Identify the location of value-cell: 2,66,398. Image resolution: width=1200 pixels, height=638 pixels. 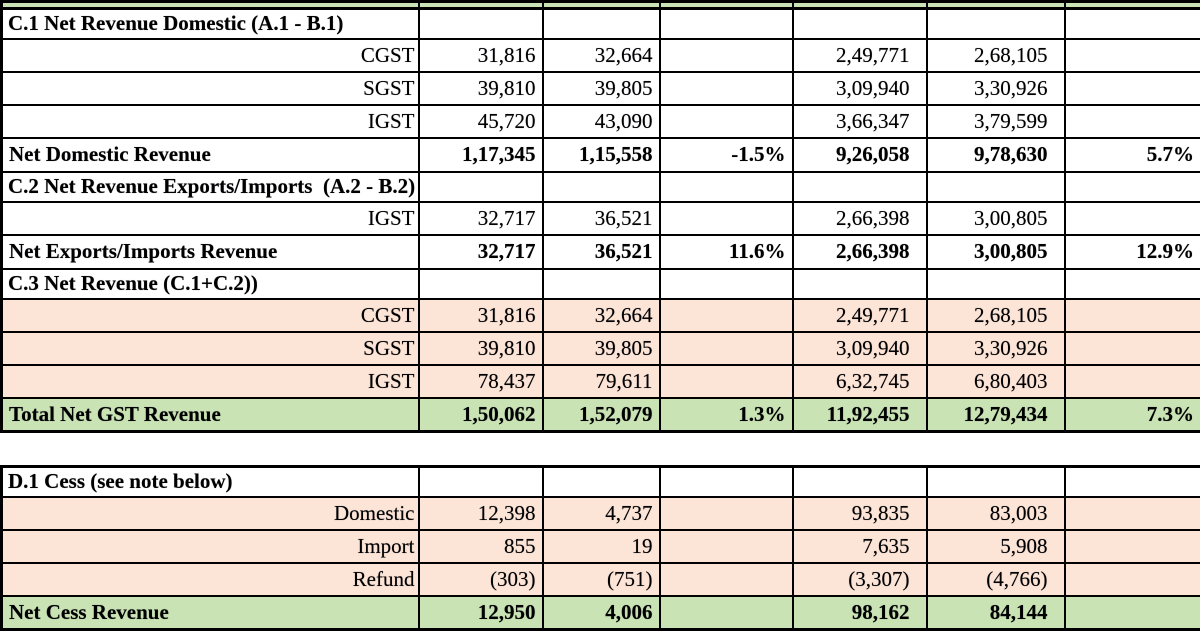
(859, 218).